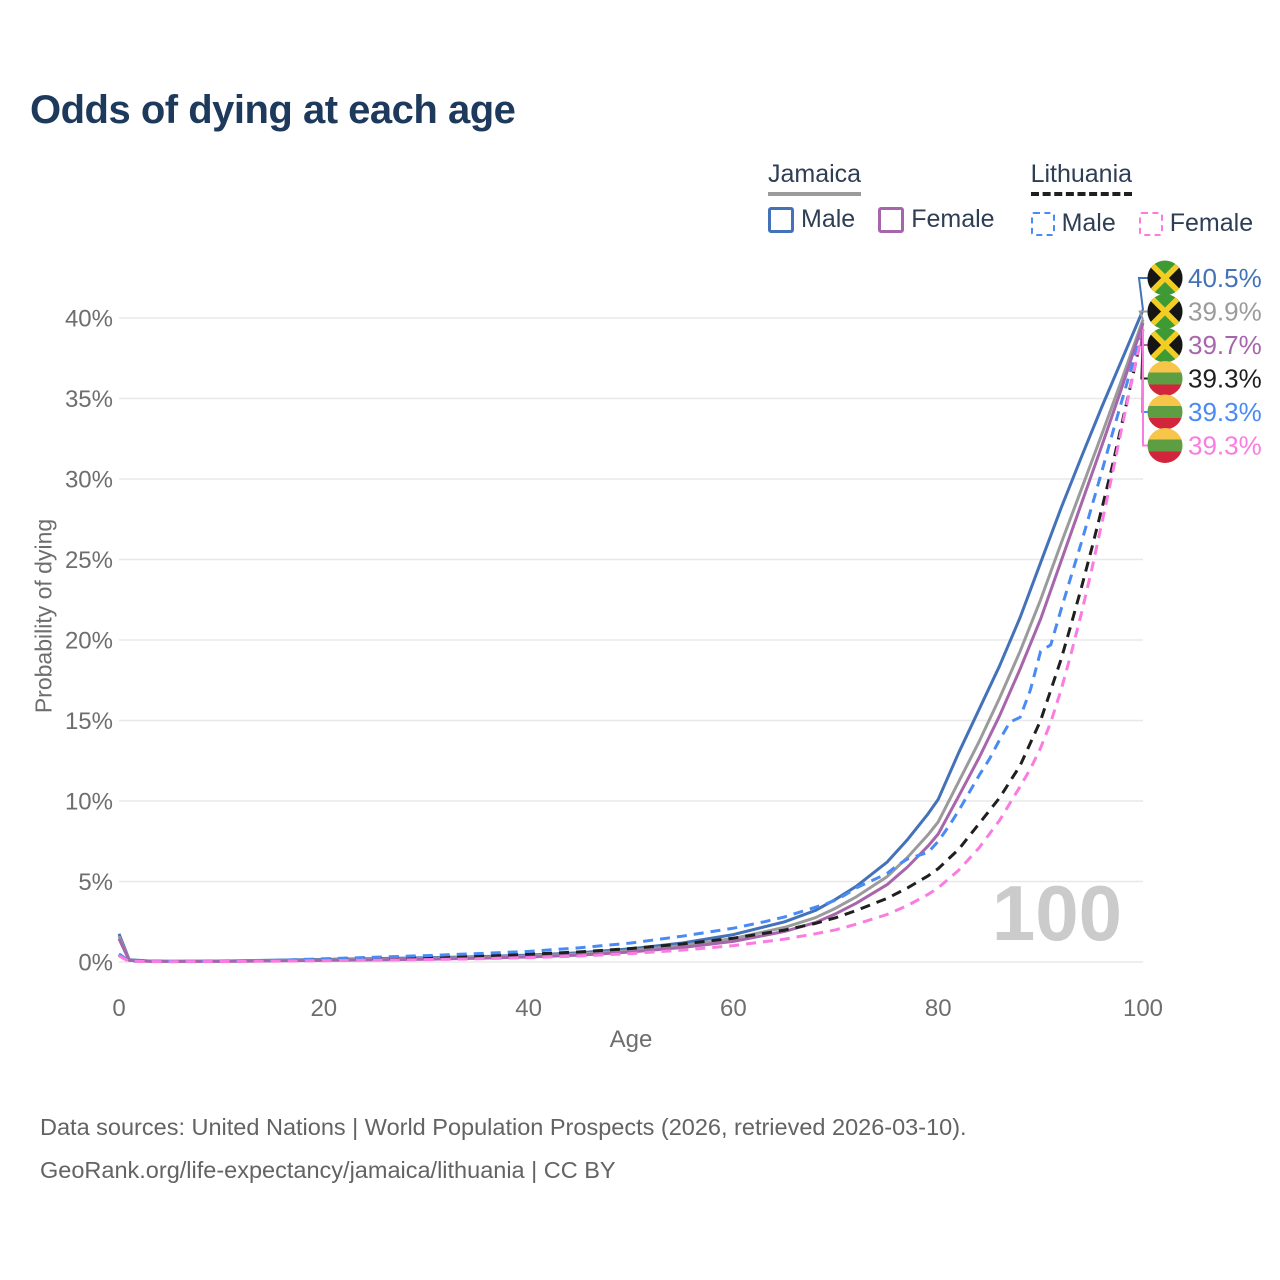 The height and width of the screenshot is (1280, 1280). What do you see at coordinates (1225, 446) in the screenshot?
I see `end-value-label-lithuania-female: 39.3%` at bounding box center [1225, 446].